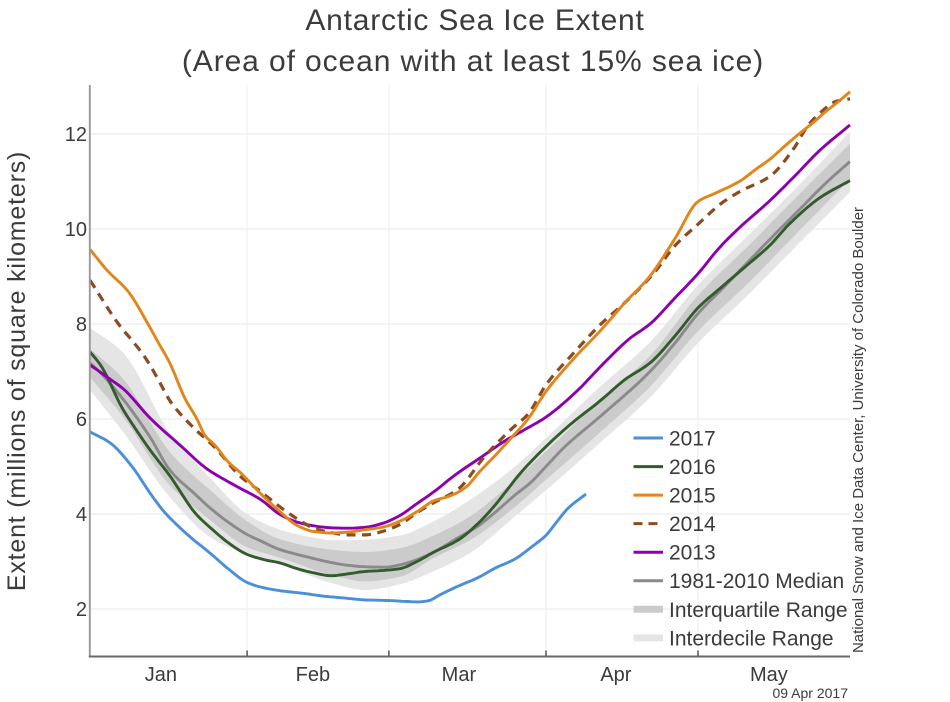  I want to click on svg-text: May, so click(769, 675).